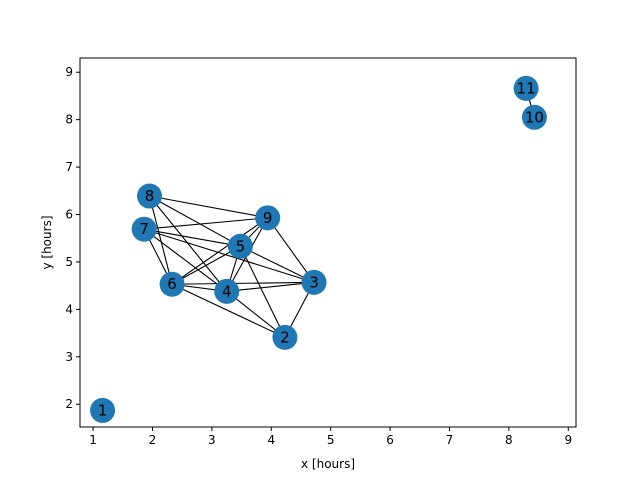 The width and height of the screenshot is (640, 484). I want to click on x-tick-label-7: 7, so click(450, 440).